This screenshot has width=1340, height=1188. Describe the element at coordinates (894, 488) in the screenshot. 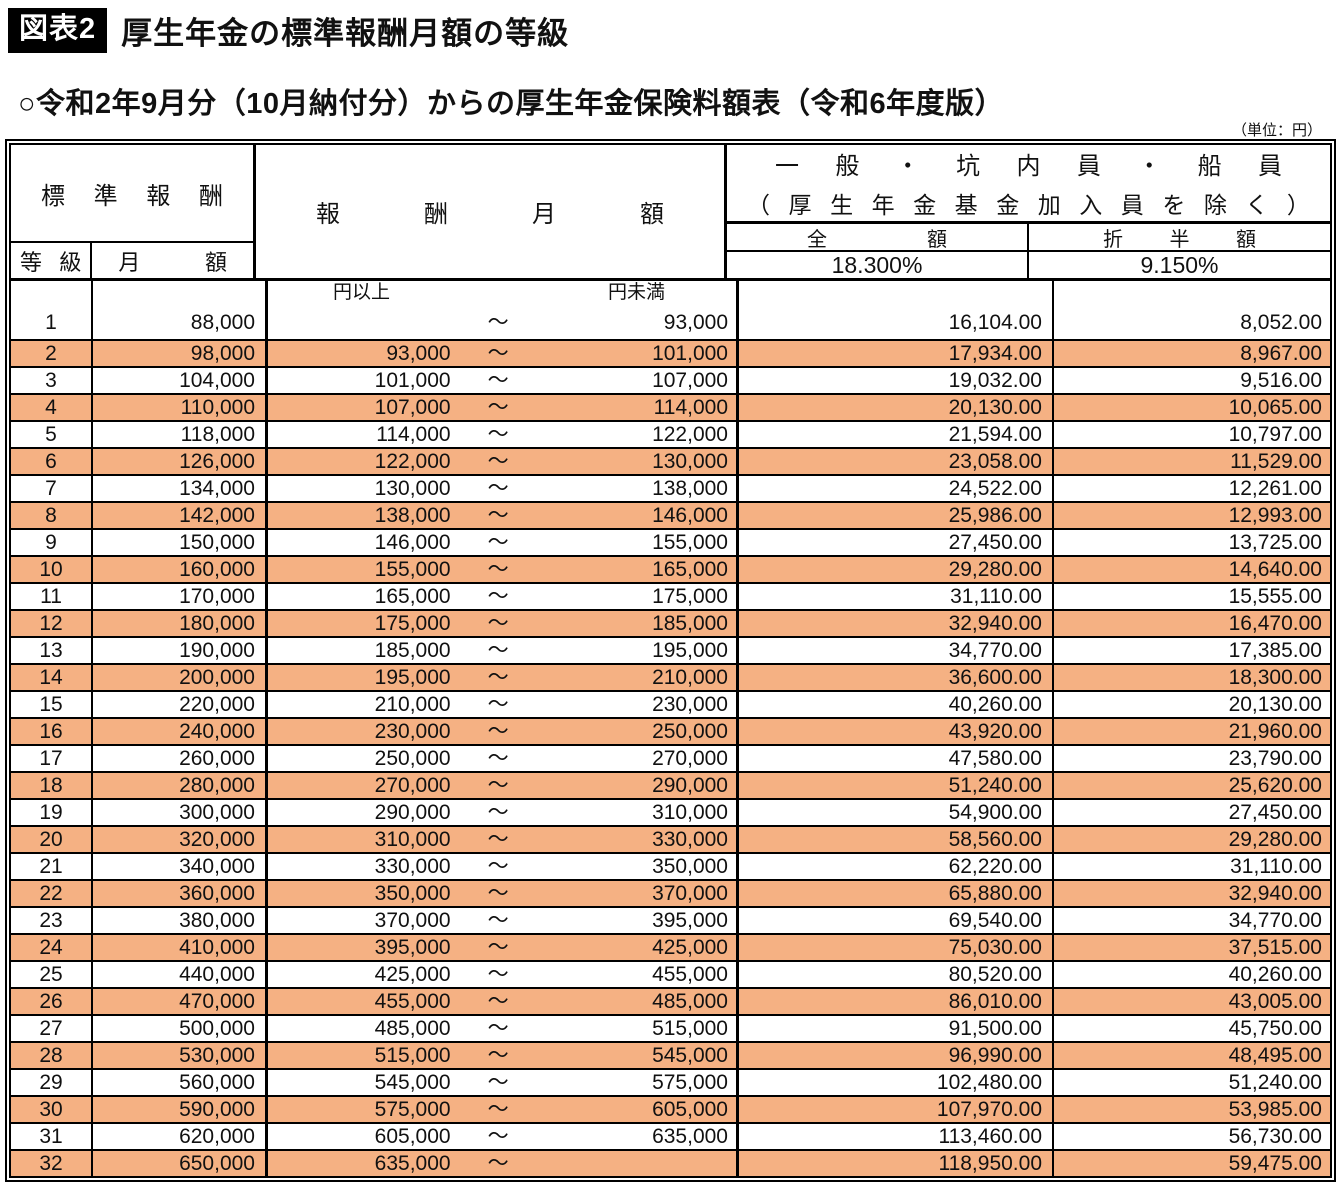

I see `full-amount-cell: 24,522.00` at that location.